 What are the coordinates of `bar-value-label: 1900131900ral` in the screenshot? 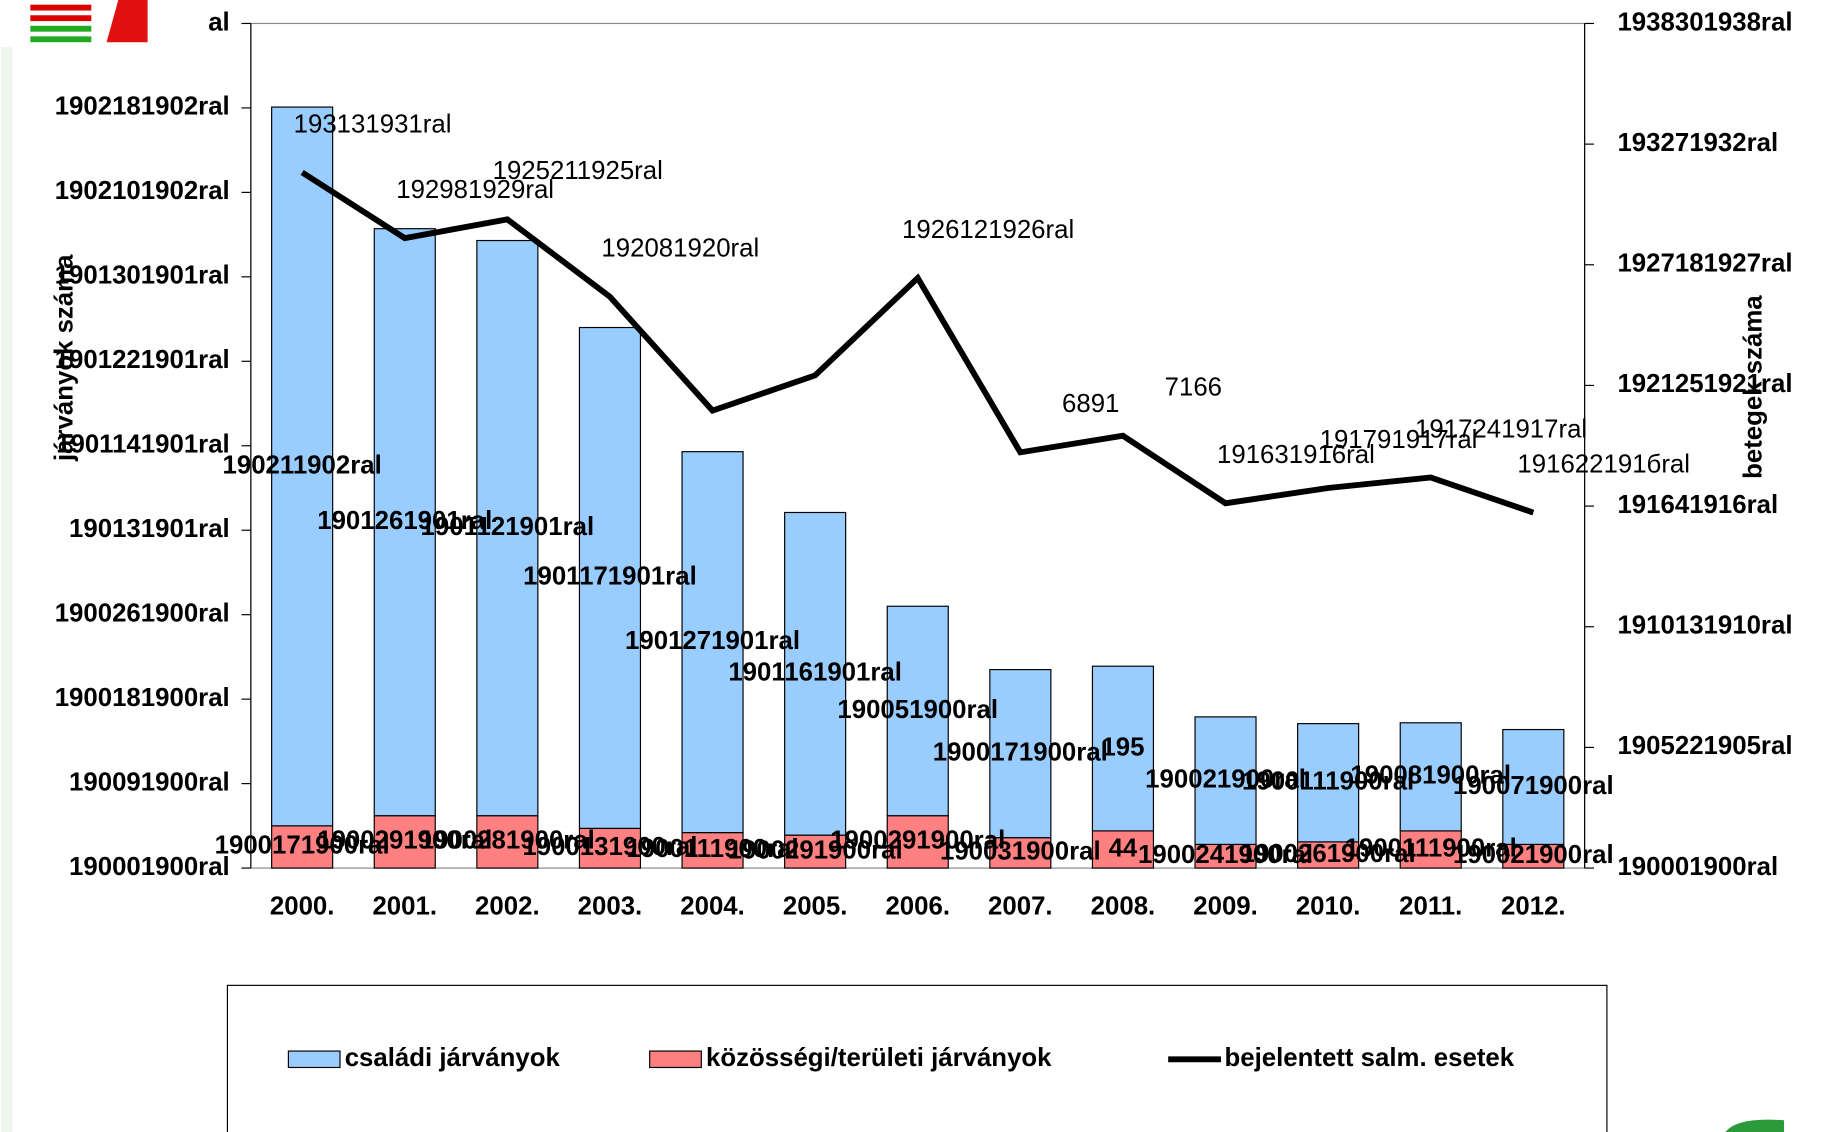 It's located at (609, 847).